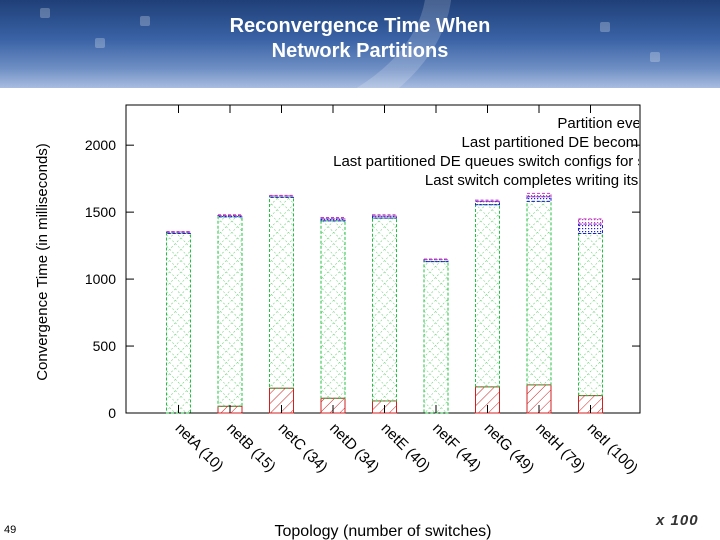  What do you see at coordinates (100, 145) in the screenshot?
I see `y-tick-label: 2000` at bounding box center [100, 145].